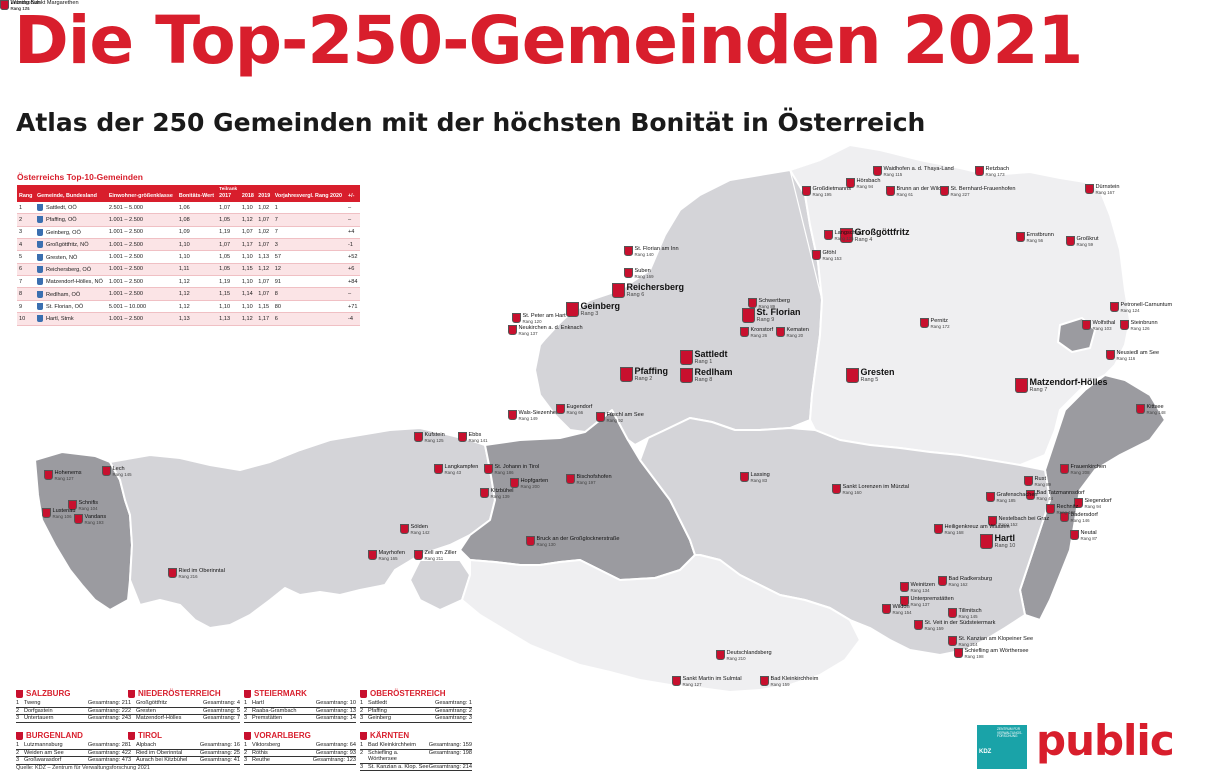 Image resolution: width=1212 pixels, height=779 pixels. What do you see at coordinates (917, 587) in the screenshot?
I see `map-place: Weinitzen Rang 134` at bounding box center [917, 587].